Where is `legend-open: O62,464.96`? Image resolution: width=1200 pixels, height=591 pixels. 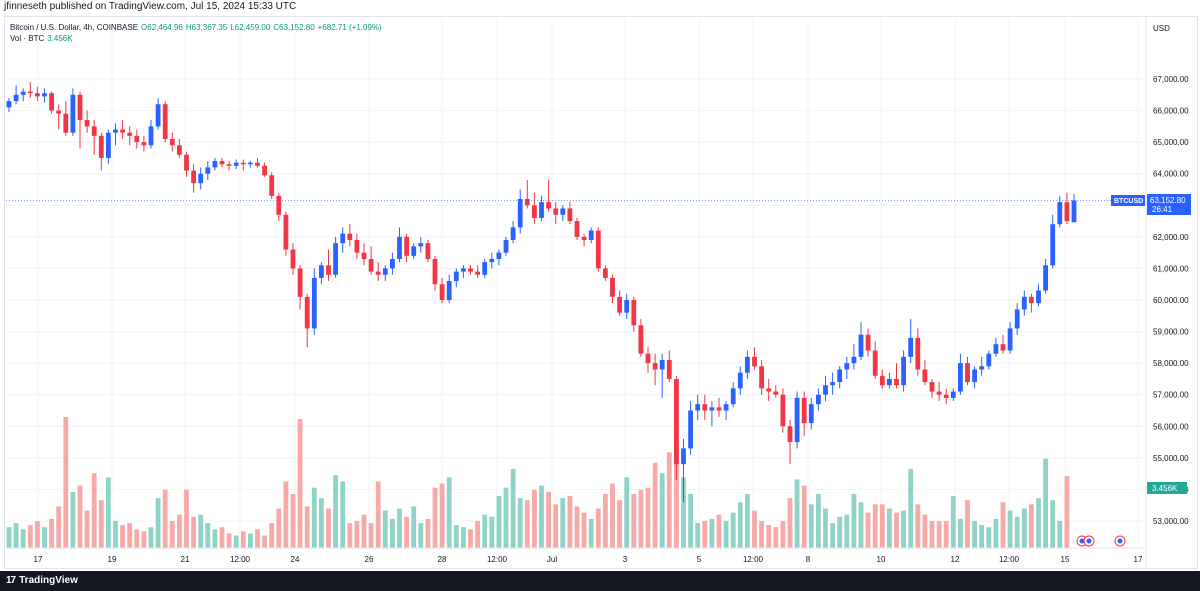 legend-open: O62,464.96 is located at coordinates (162, 27).